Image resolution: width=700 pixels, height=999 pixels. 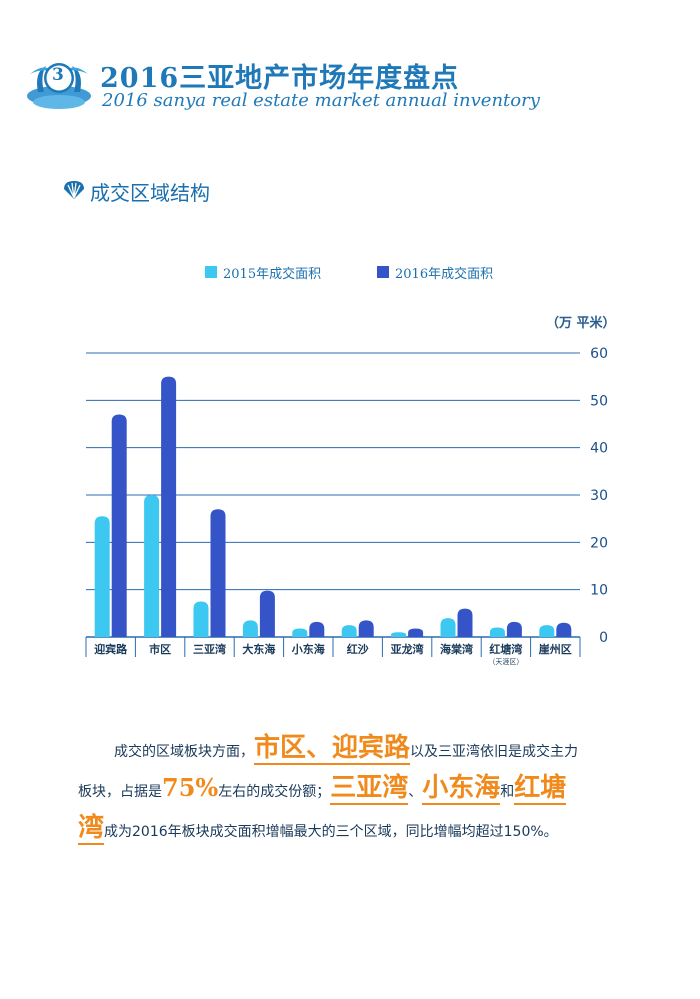 What do you see at coordinates (160, 649) in the screenshot?
I see `x-tick-label: 市区` at bounding box center [160, 649].